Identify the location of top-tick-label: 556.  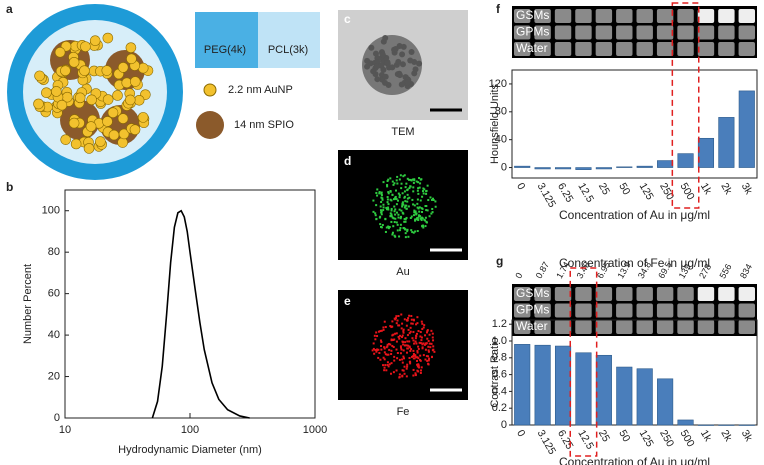
(726, 271).